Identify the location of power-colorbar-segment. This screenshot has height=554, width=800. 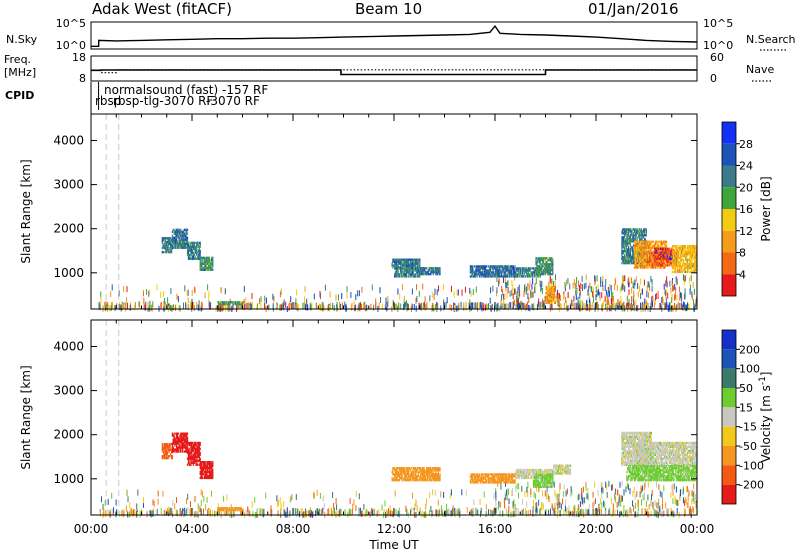
(729, 285).